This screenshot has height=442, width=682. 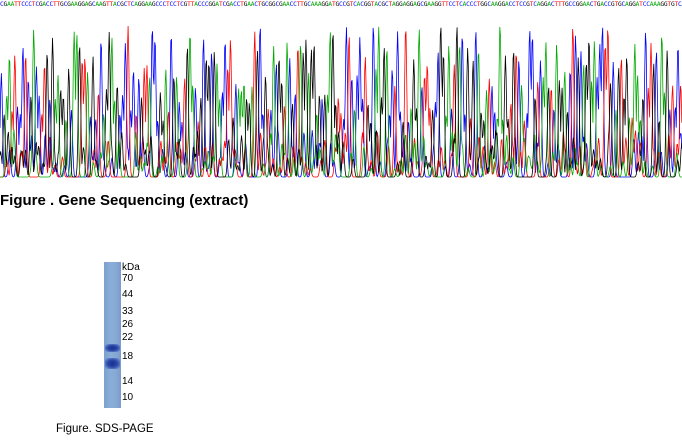 I want to click on protein-band-lower, so click(x=112, y=363).